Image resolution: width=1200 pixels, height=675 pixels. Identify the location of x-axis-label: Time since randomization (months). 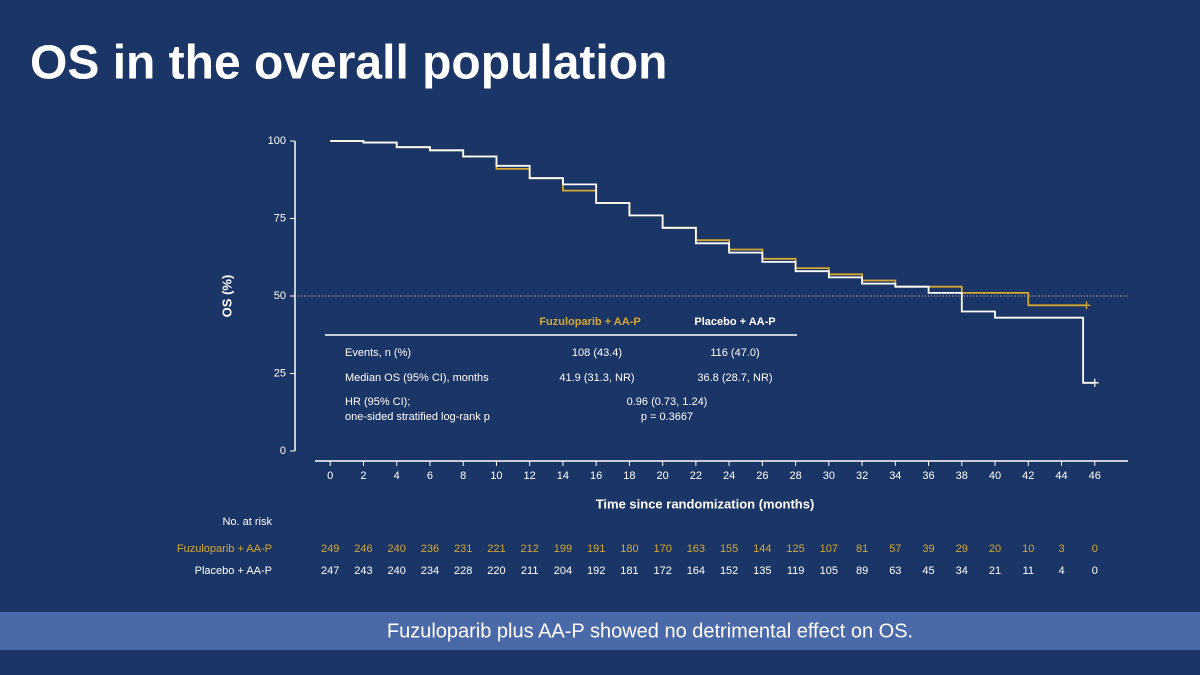
(705, 503).